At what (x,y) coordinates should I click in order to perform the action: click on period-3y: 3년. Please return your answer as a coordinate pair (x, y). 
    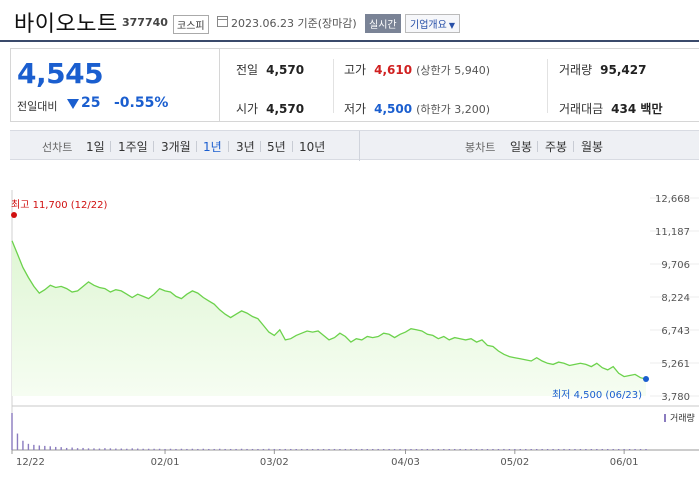
    Looking at the image, I should click on (245, 147).